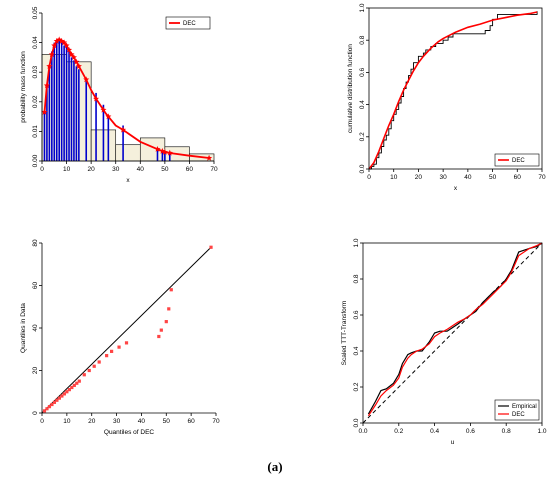 The width and height of the screenshot is (550, 480). What do you see at coordinates (356, 242) in the screenshot?
I see `ttt-y-tick-label: 1.0` at bounding box center [356, 242].